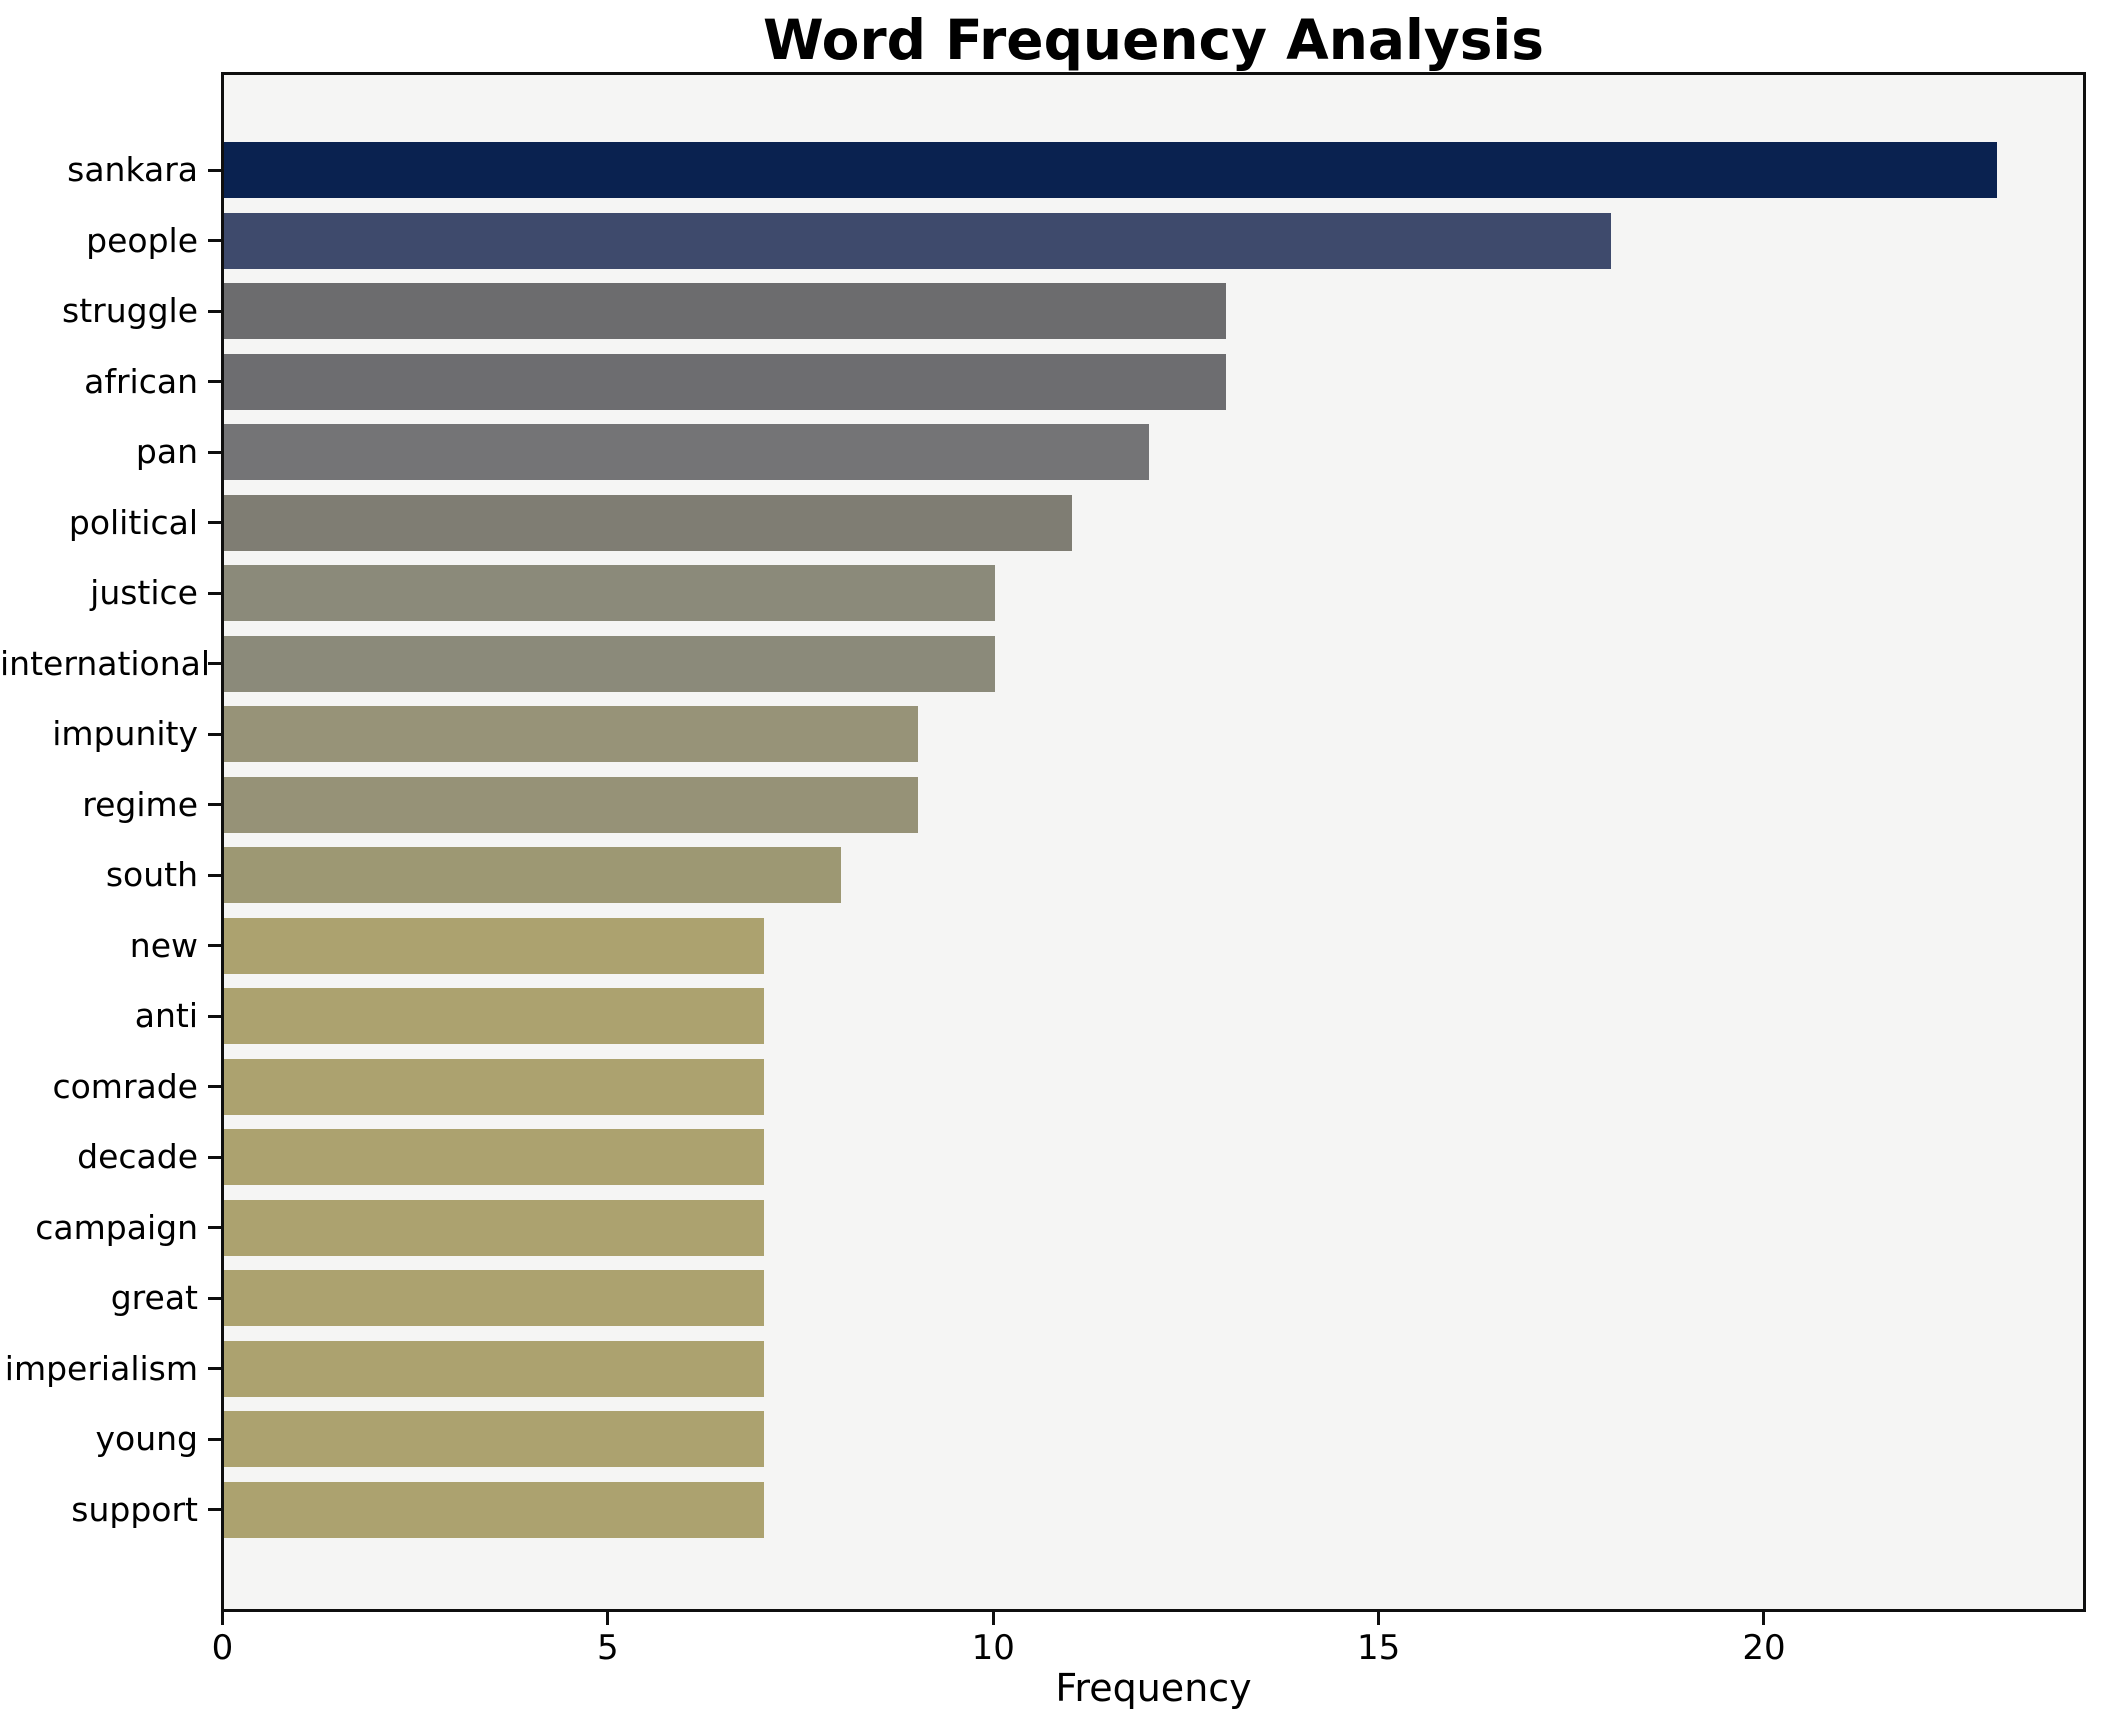 The width and height of the screenshot is (2101, 1722). Describe the element at coordinates (571, 734) in the screenshot. I see `bar-impunity` at that location.